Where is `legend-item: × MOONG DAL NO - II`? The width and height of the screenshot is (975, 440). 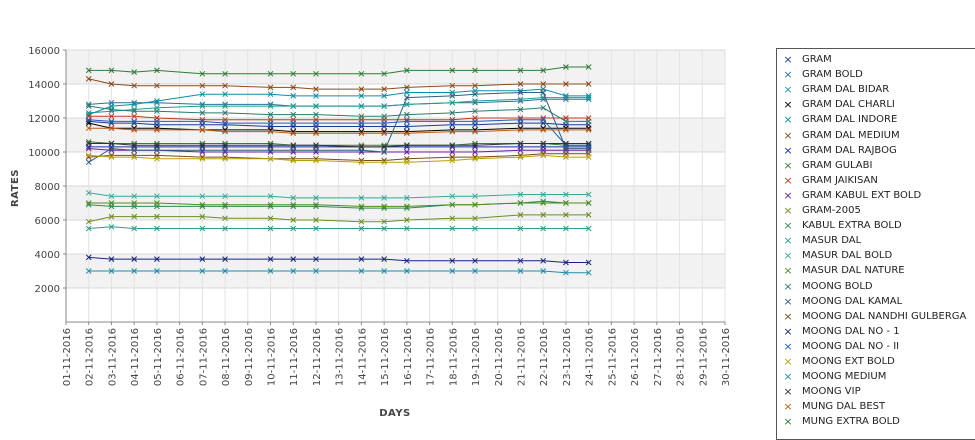
legend-item: × MOONG DAL NO - II is located at coordinates (876, 347).